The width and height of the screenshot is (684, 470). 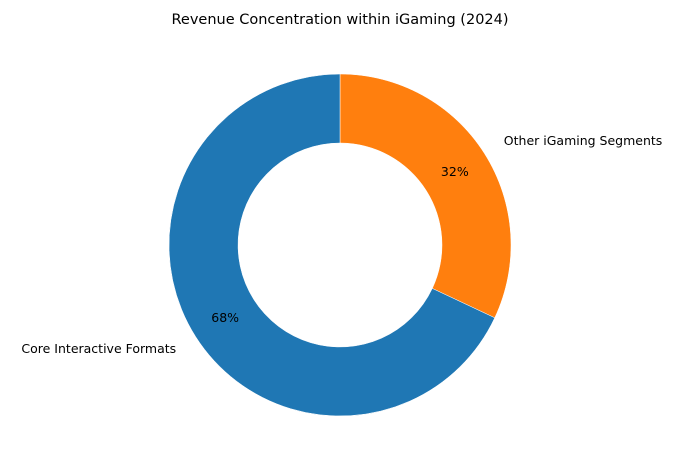 I want to click on slice-percent-label-1: 32%, so click(x=455, y=171).